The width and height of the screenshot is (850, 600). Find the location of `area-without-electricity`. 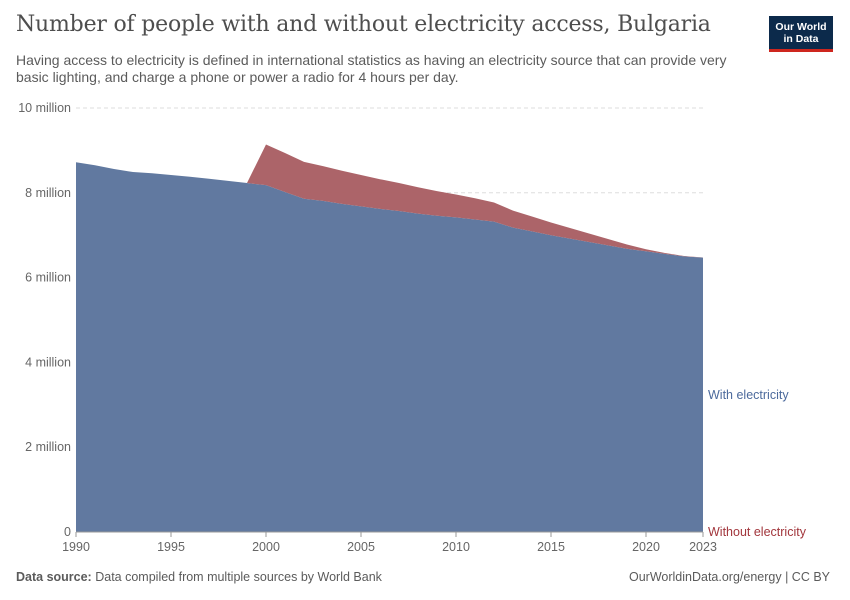

area-without-electricity is located at coordinates (389, 201).